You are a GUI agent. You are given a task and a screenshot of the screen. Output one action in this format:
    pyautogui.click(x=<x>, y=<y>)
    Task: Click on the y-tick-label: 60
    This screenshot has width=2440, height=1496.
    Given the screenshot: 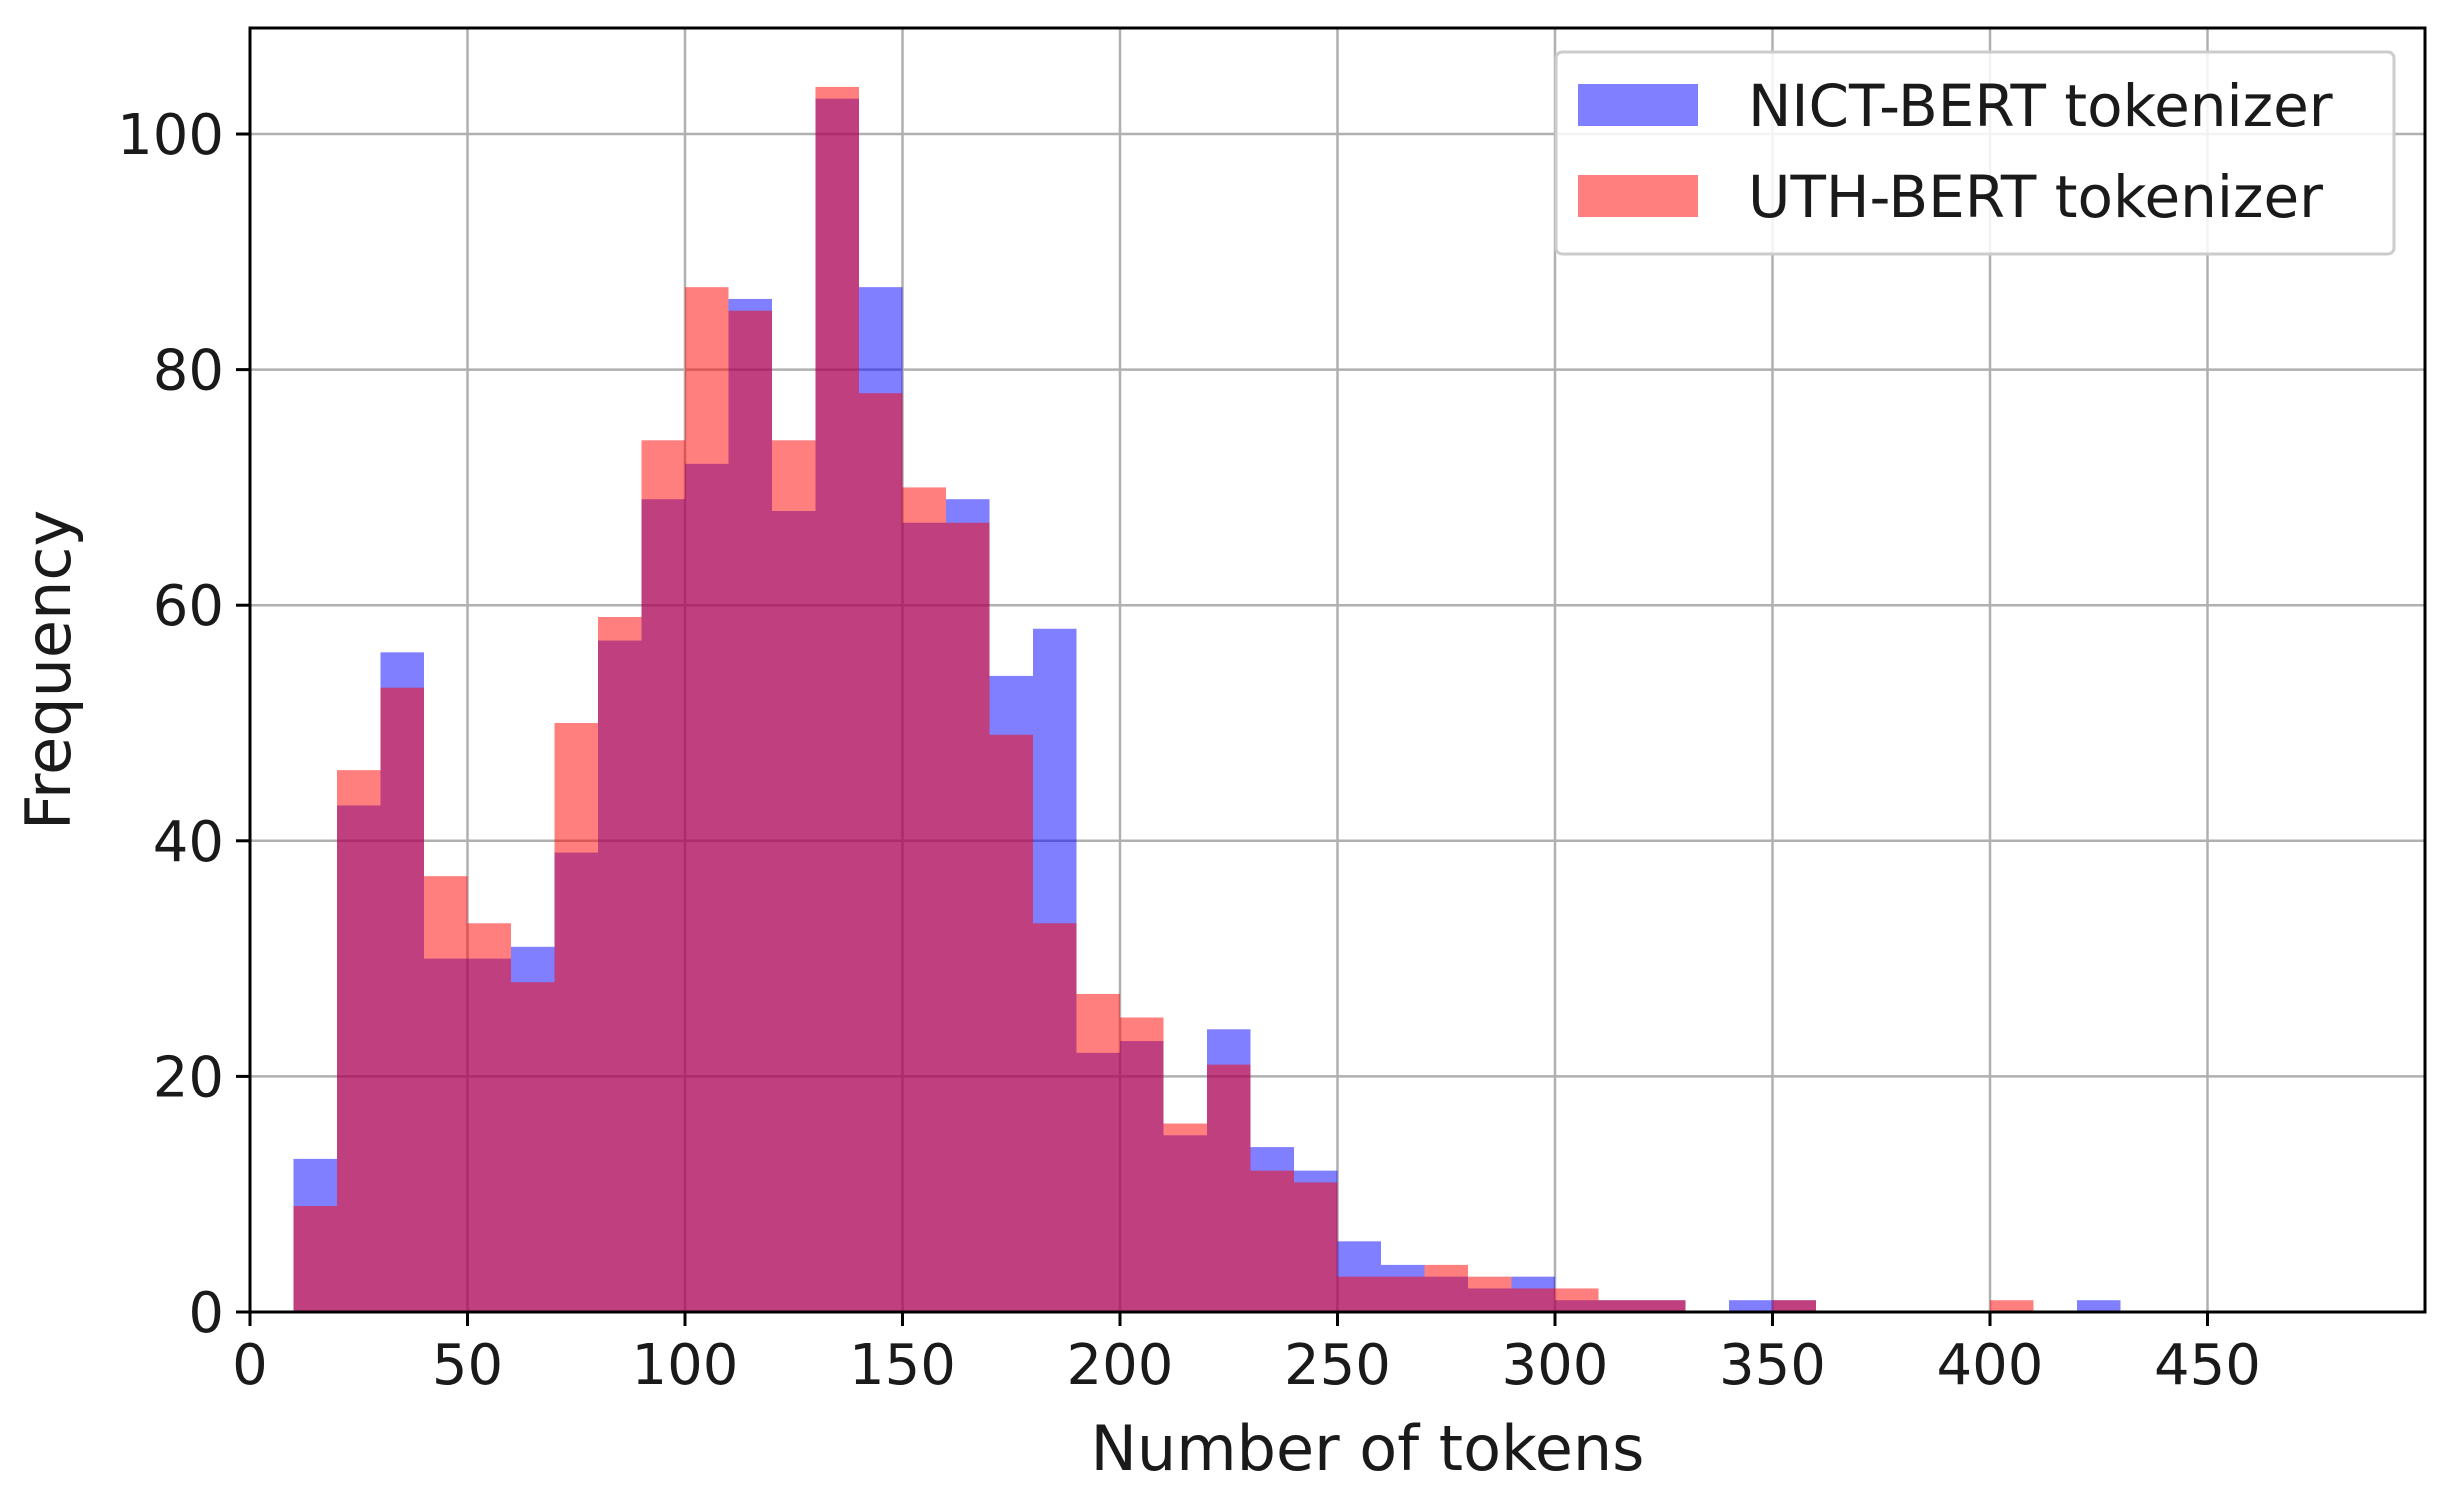 What is the action you would take?
    pyautogui.click(x=188, y=606)
    